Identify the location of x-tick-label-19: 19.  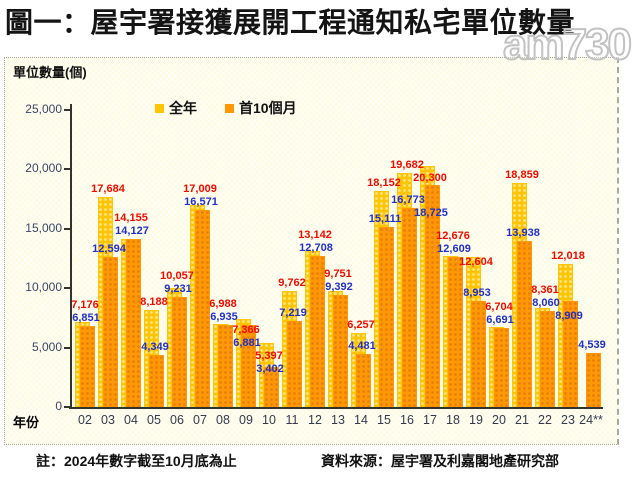
(476, 420).